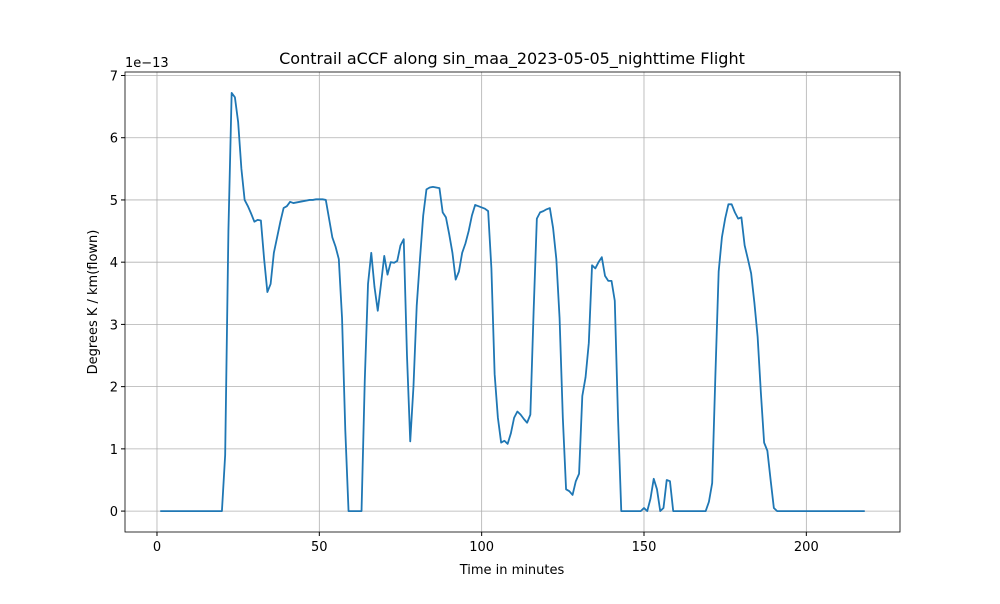  I want to click on y-tick-label: 0, so click(114, 512).